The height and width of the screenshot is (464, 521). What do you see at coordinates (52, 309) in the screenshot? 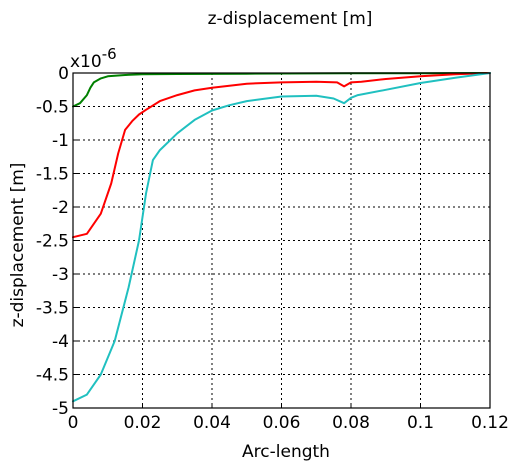
I see `y-tick-label: -3.5` at bounding box center [52, 309].